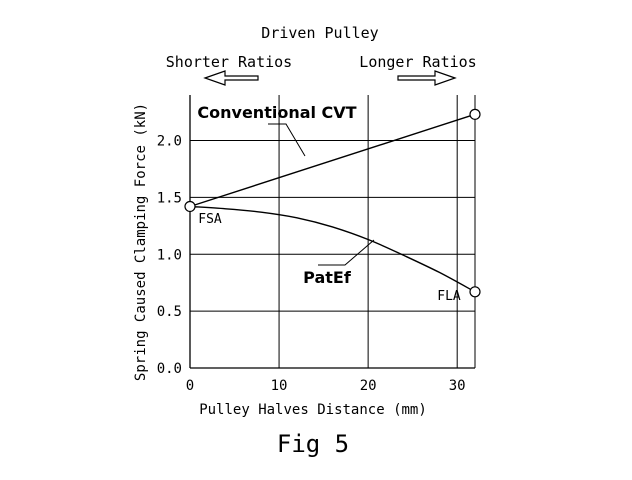 The image size is (632, 480). Describe the element at coordinates (169, 369) in the screenshot. I see `y-tick-label: 0.0` at that location.